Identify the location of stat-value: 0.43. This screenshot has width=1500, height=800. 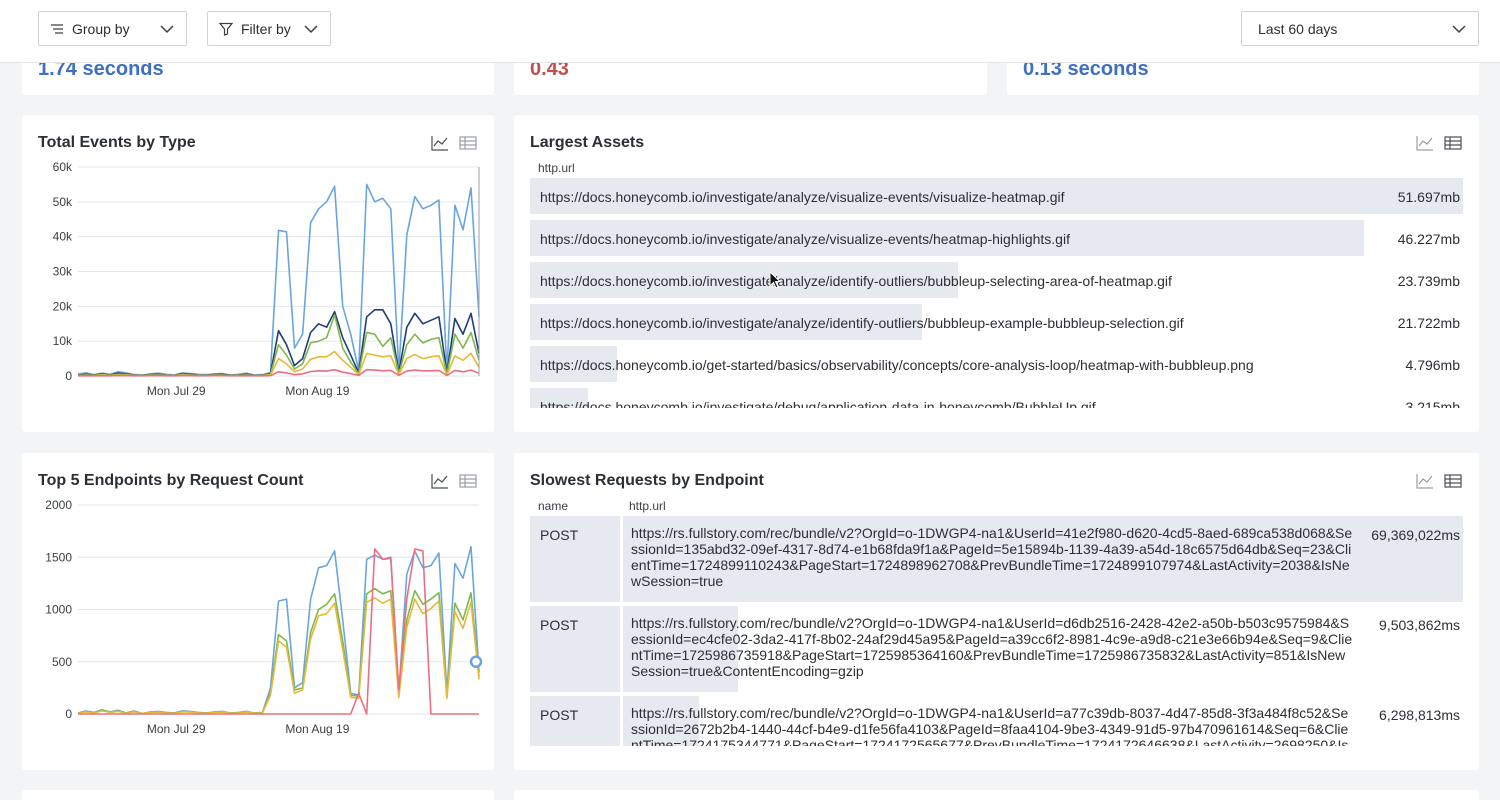
(549, 69).